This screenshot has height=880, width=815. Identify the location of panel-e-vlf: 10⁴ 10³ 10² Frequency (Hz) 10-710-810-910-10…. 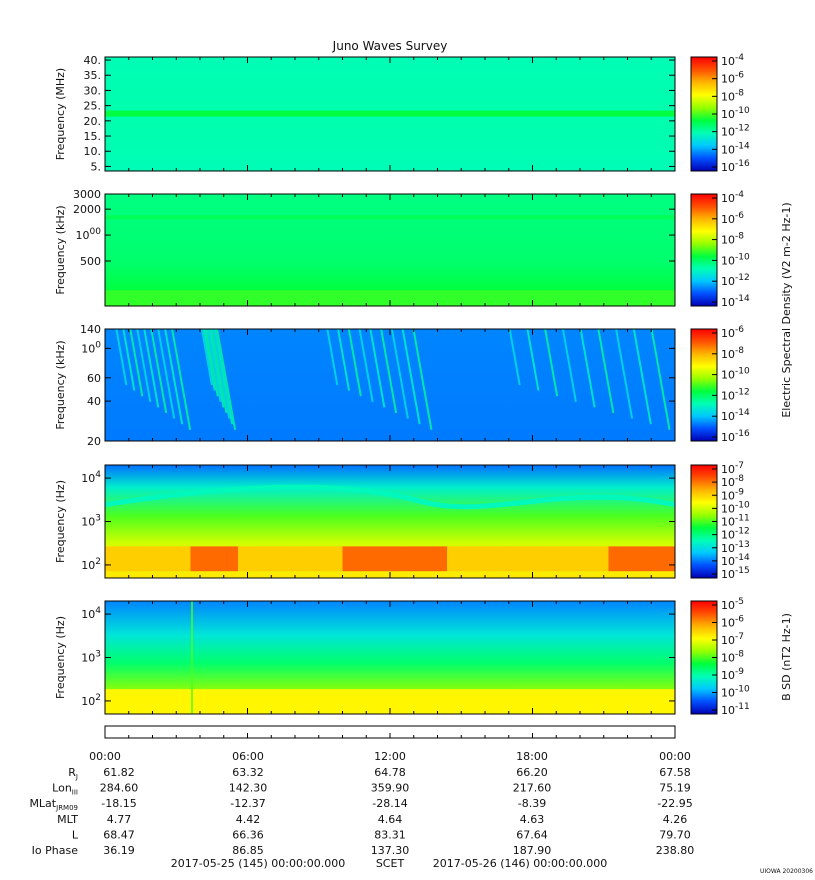
(402, 521).